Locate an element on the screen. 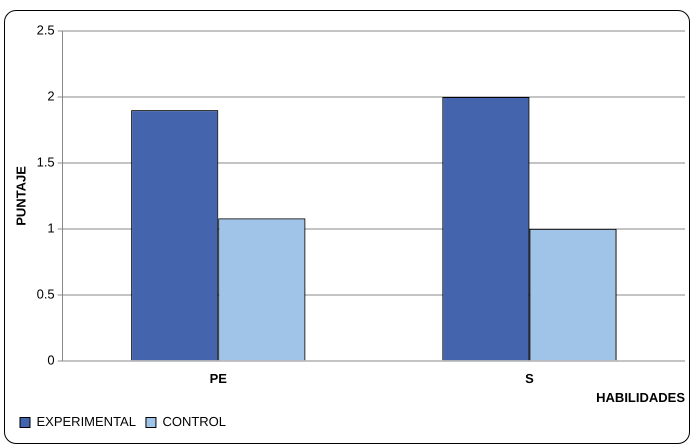 Image resolution: width=690 pixels, height=448 pixels. y-tick-label: 0.5 is located at coordinates (45, 294).